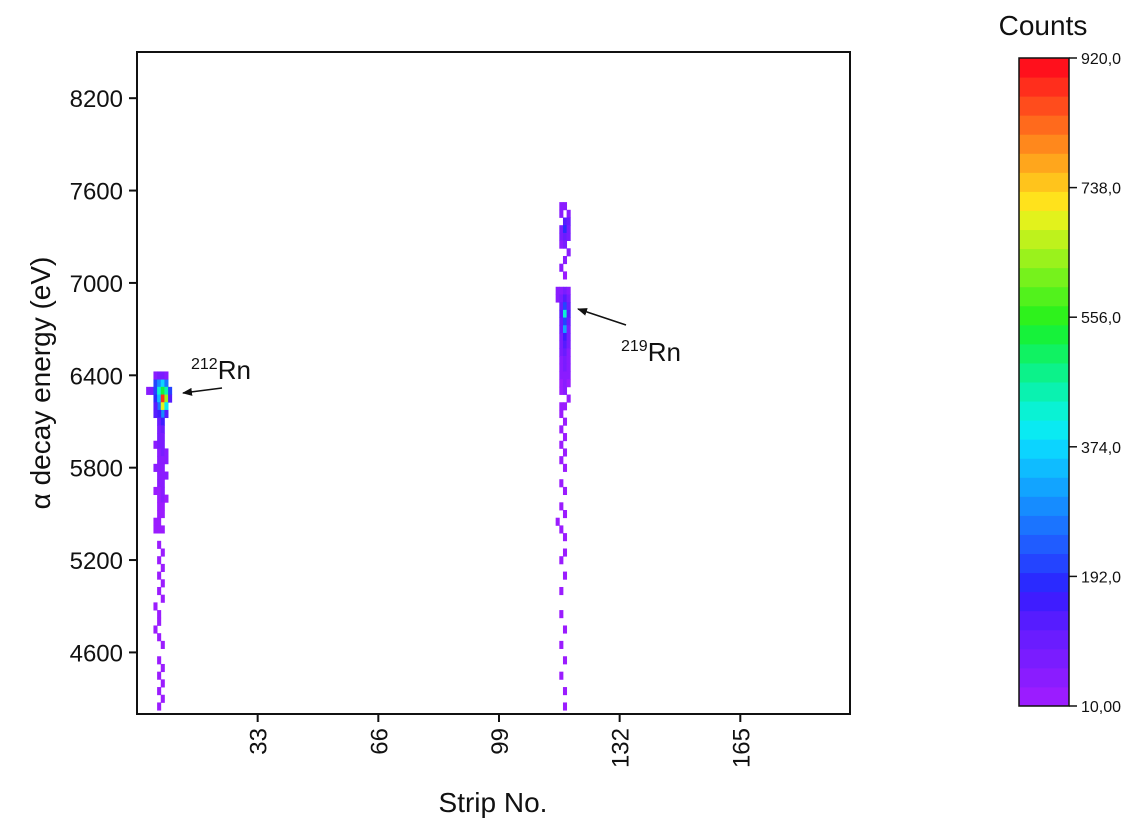  What do you see at coordinates (96, 376) in the screenshot?
I see `y-tick-label: 6400` at bounding box center [96, 376].